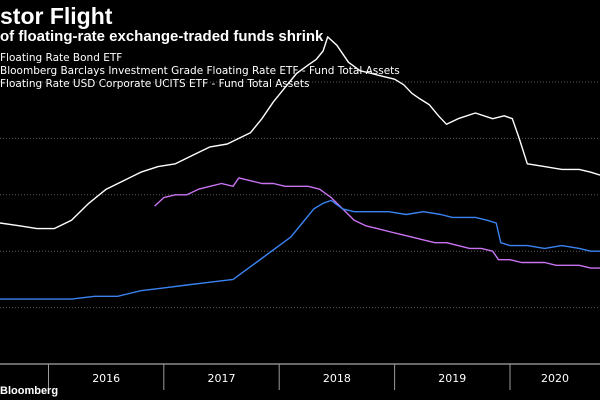 This screenshot has width=600, height=400. Describe the element at coordinates (337, 378) in the screenshot. I see `x-tick-label: 2018` at that location.